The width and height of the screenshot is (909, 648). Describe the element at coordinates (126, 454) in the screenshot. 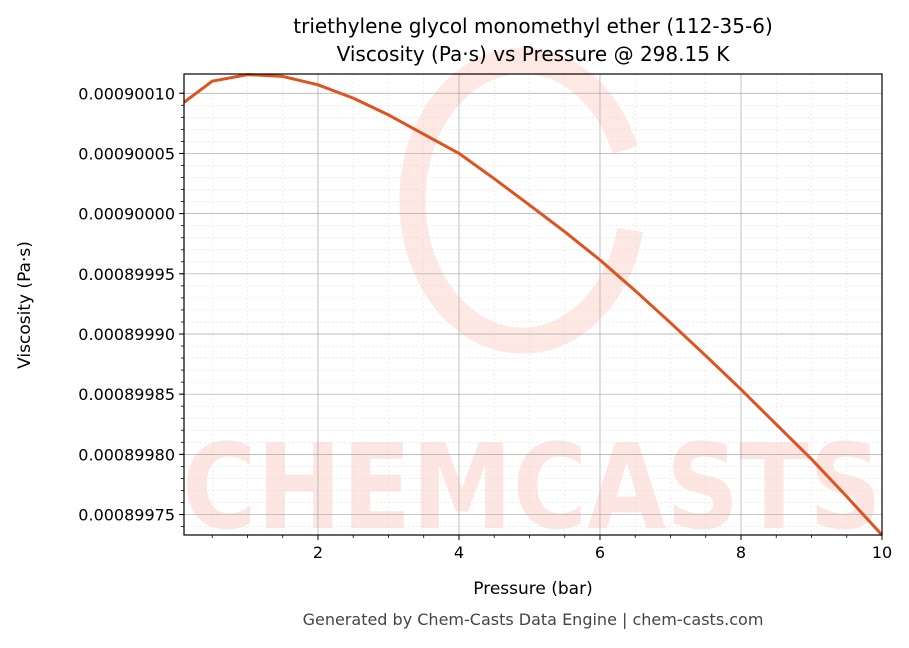

I see `y-tick-label: 0.00089980` at that location.